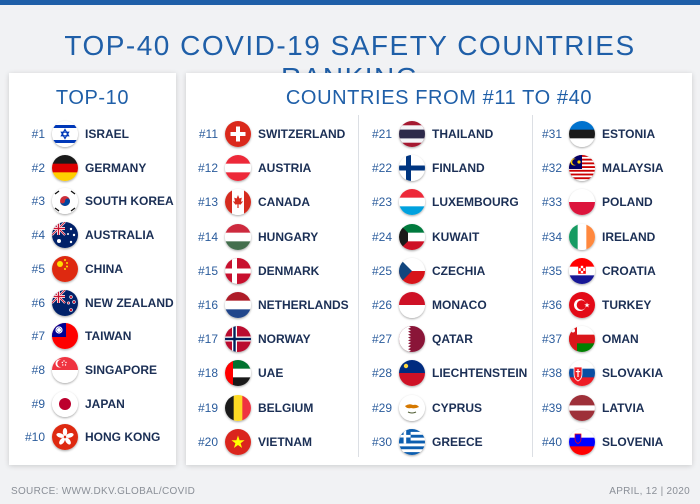 This screenshot has width=700, height=504. What do you see at coordinates (65, 403) in the screenshot?
I see `japan-flag-icon` at bounding box center [65, 403].